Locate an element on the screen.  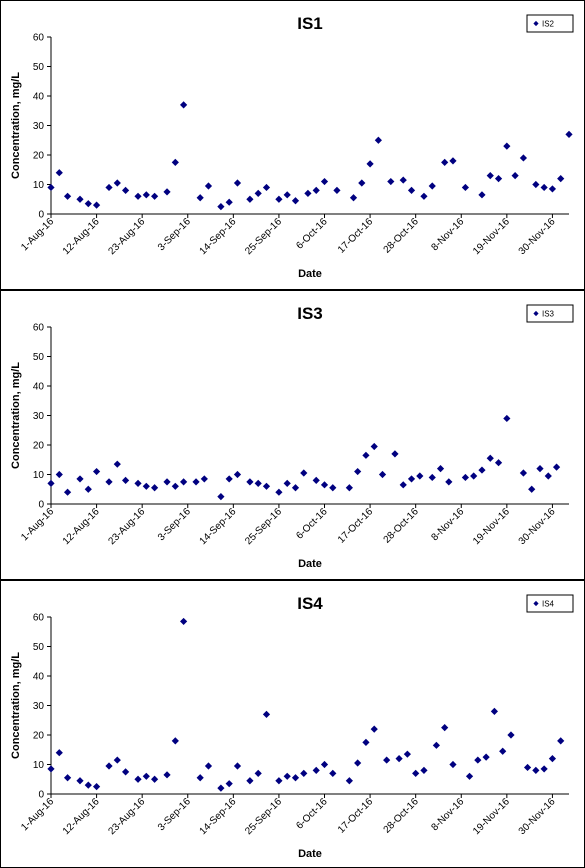
y-tick-label: 40 is located at coordinates (39, 387).